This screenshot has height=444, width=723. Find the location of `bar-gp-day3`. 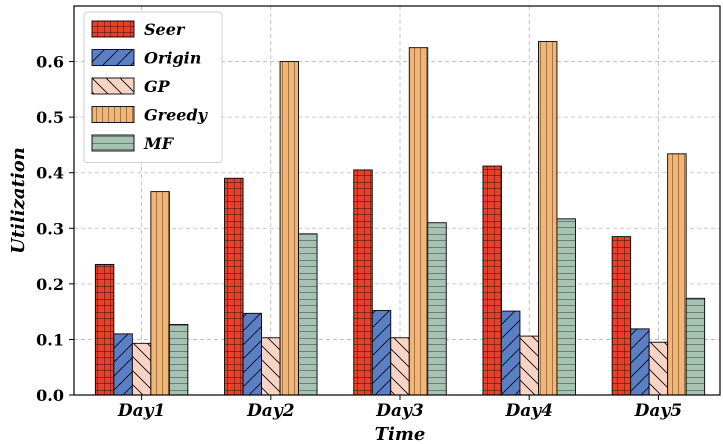

bar-gp-day3 is located at coordinates (400, 366).